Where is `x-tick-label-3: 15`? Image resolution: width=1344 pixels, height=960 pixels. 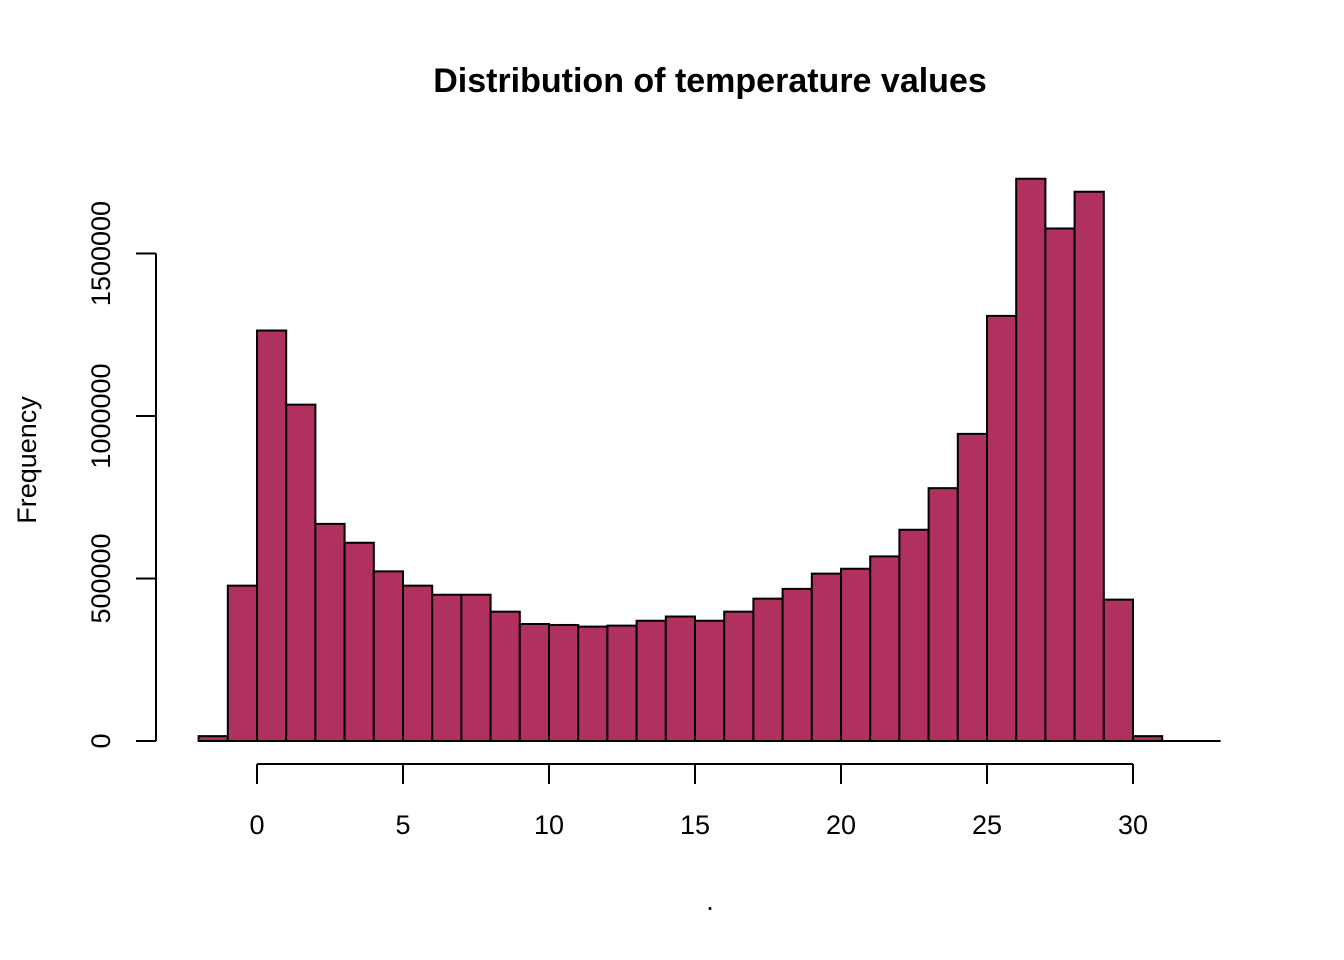 x-tick-label-3: 15 is located at coordinates (695, 825).